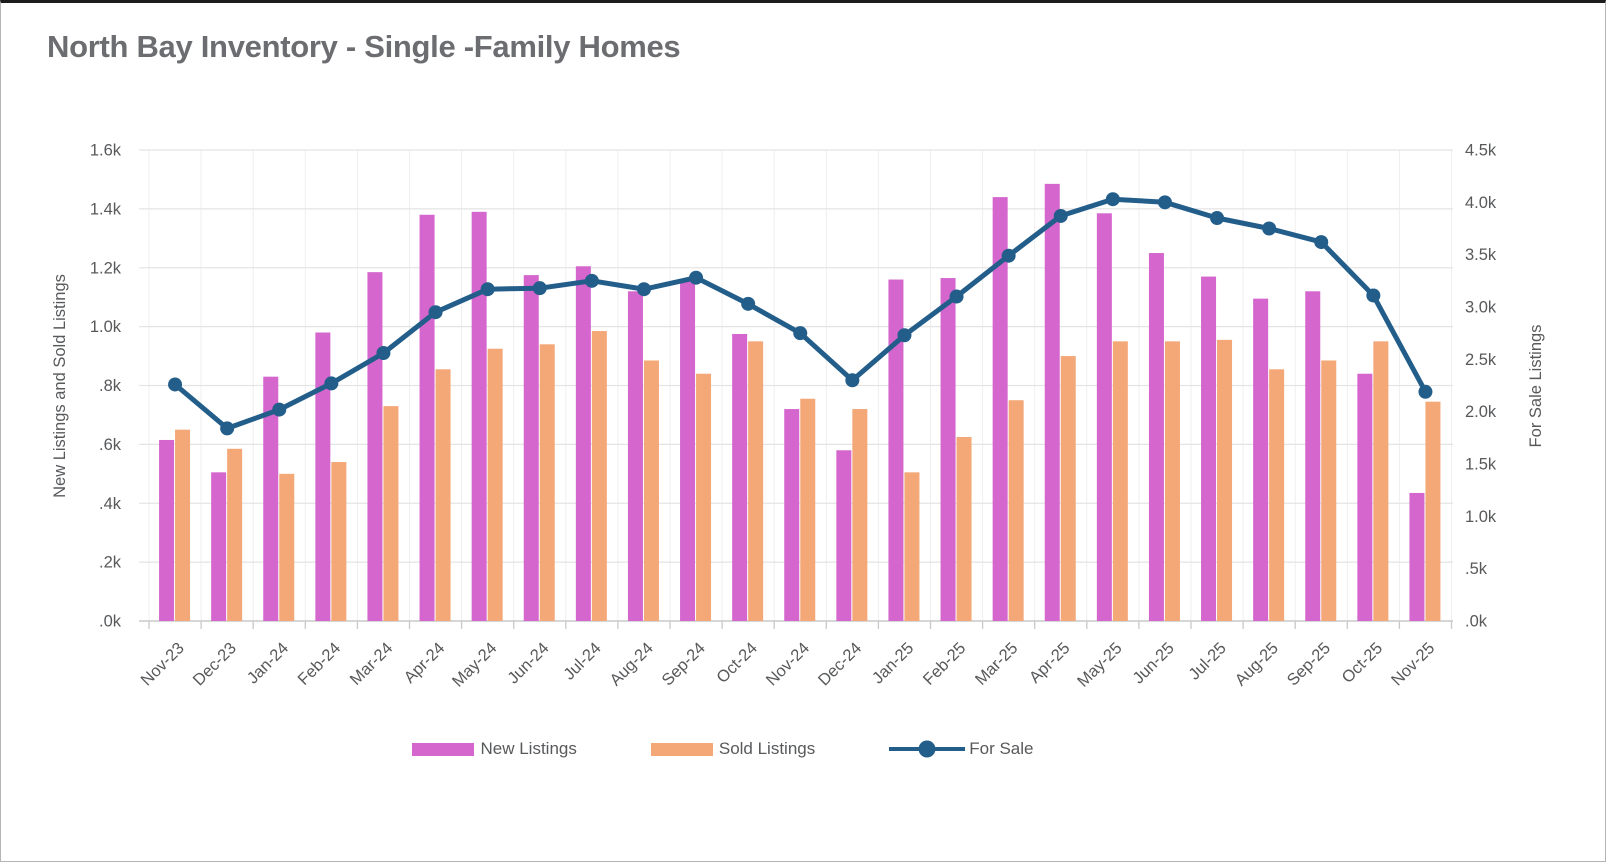 The image size is (1606, 862). What do you see at coordinates (1481, 360) in the screenshot?
I see `right-axis-tick-label: 2.5k` at bounding box center [1481, 360].